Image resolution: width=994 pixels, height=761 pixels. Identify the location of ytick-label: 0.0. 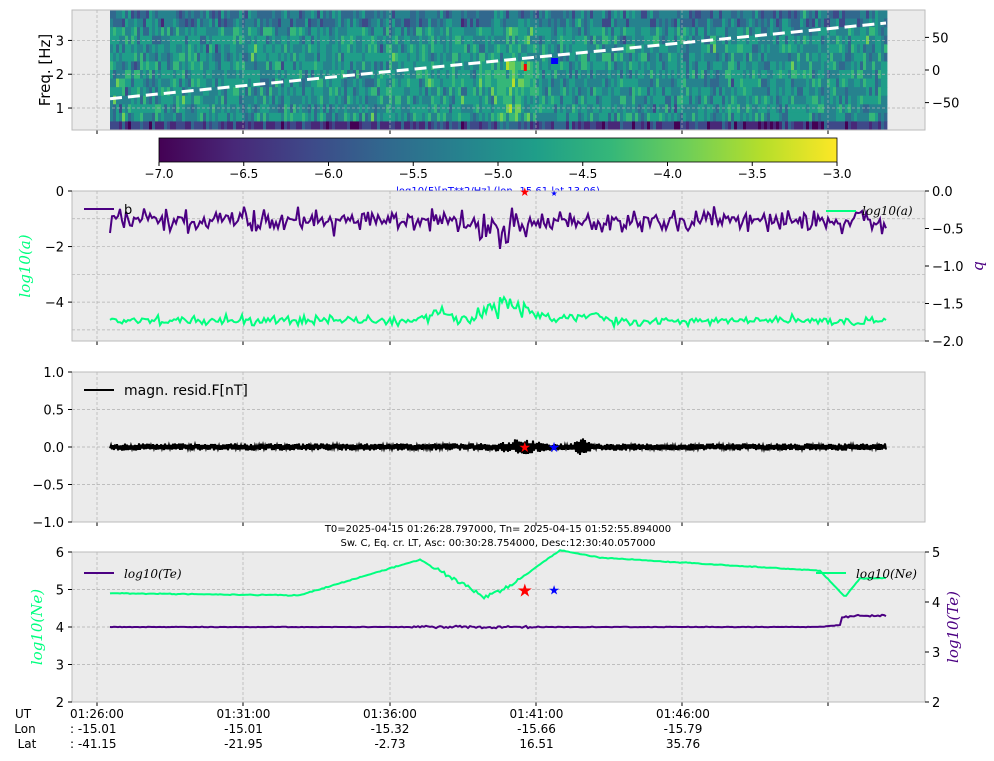
(53, 448).